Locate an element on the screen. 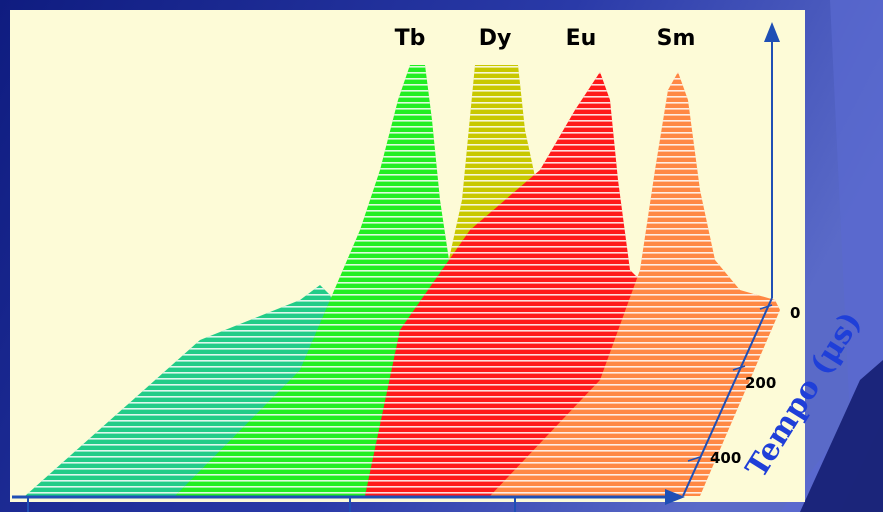  y-tick-label: 0 is located at coordinates (795, 313).